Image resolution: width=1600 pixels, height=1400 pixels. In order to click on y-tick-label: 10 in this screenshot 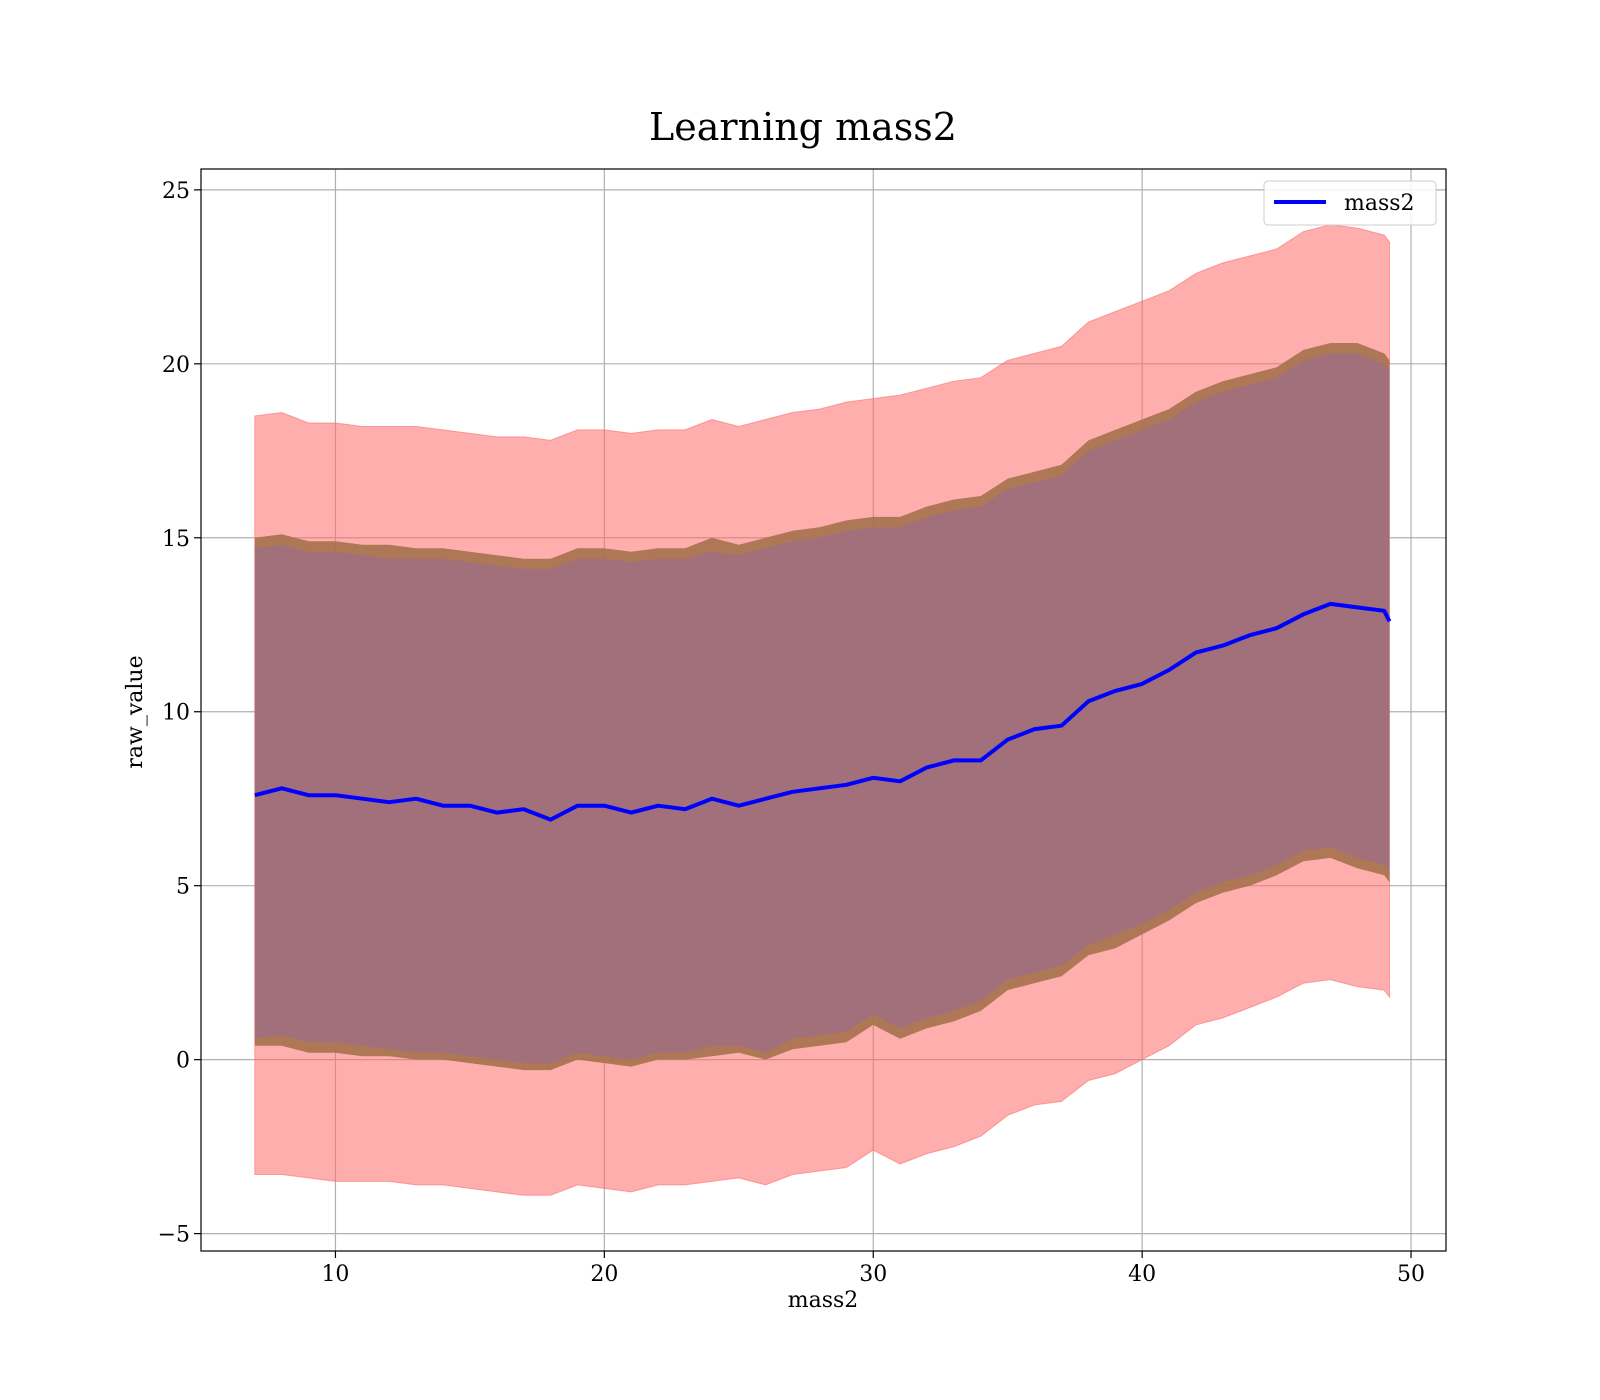, I will do `click(176, 713)`.